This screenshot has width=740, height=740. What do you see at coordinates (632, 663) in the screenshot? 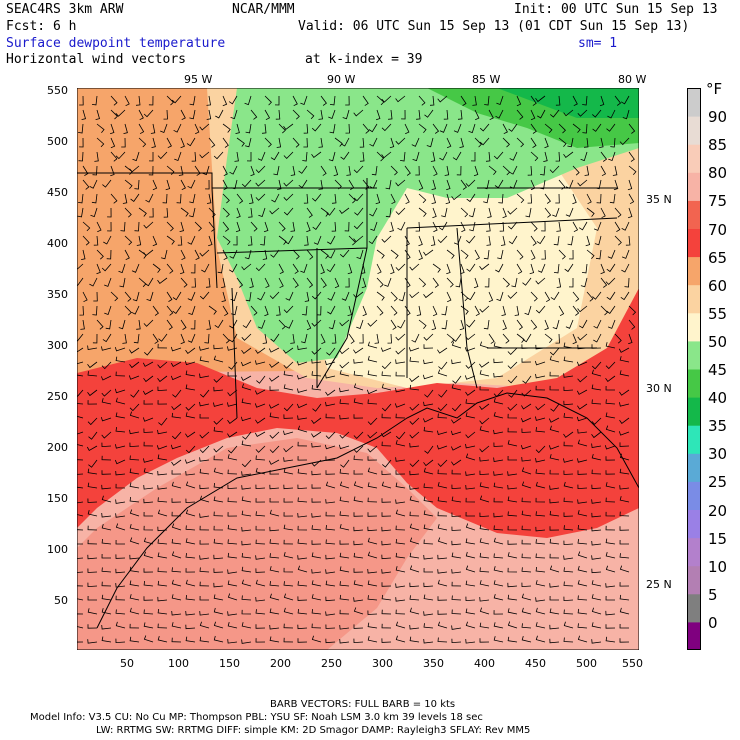
I see `x-tick: 550` at bounding box center [632, 663].